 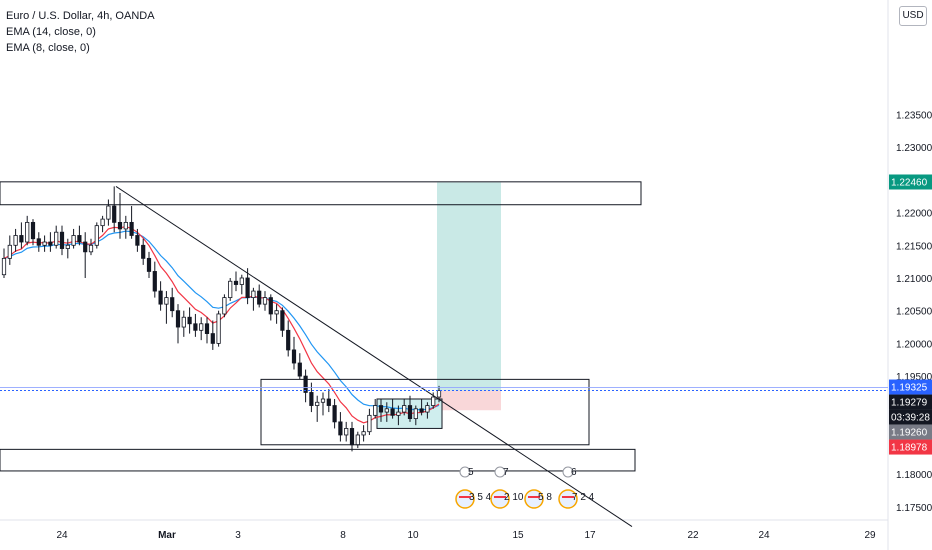 What do you see at coordinates (909, 433) in the screenshot?
I see `price-tag-label: 1.19260` at bounding box center [909, 433].